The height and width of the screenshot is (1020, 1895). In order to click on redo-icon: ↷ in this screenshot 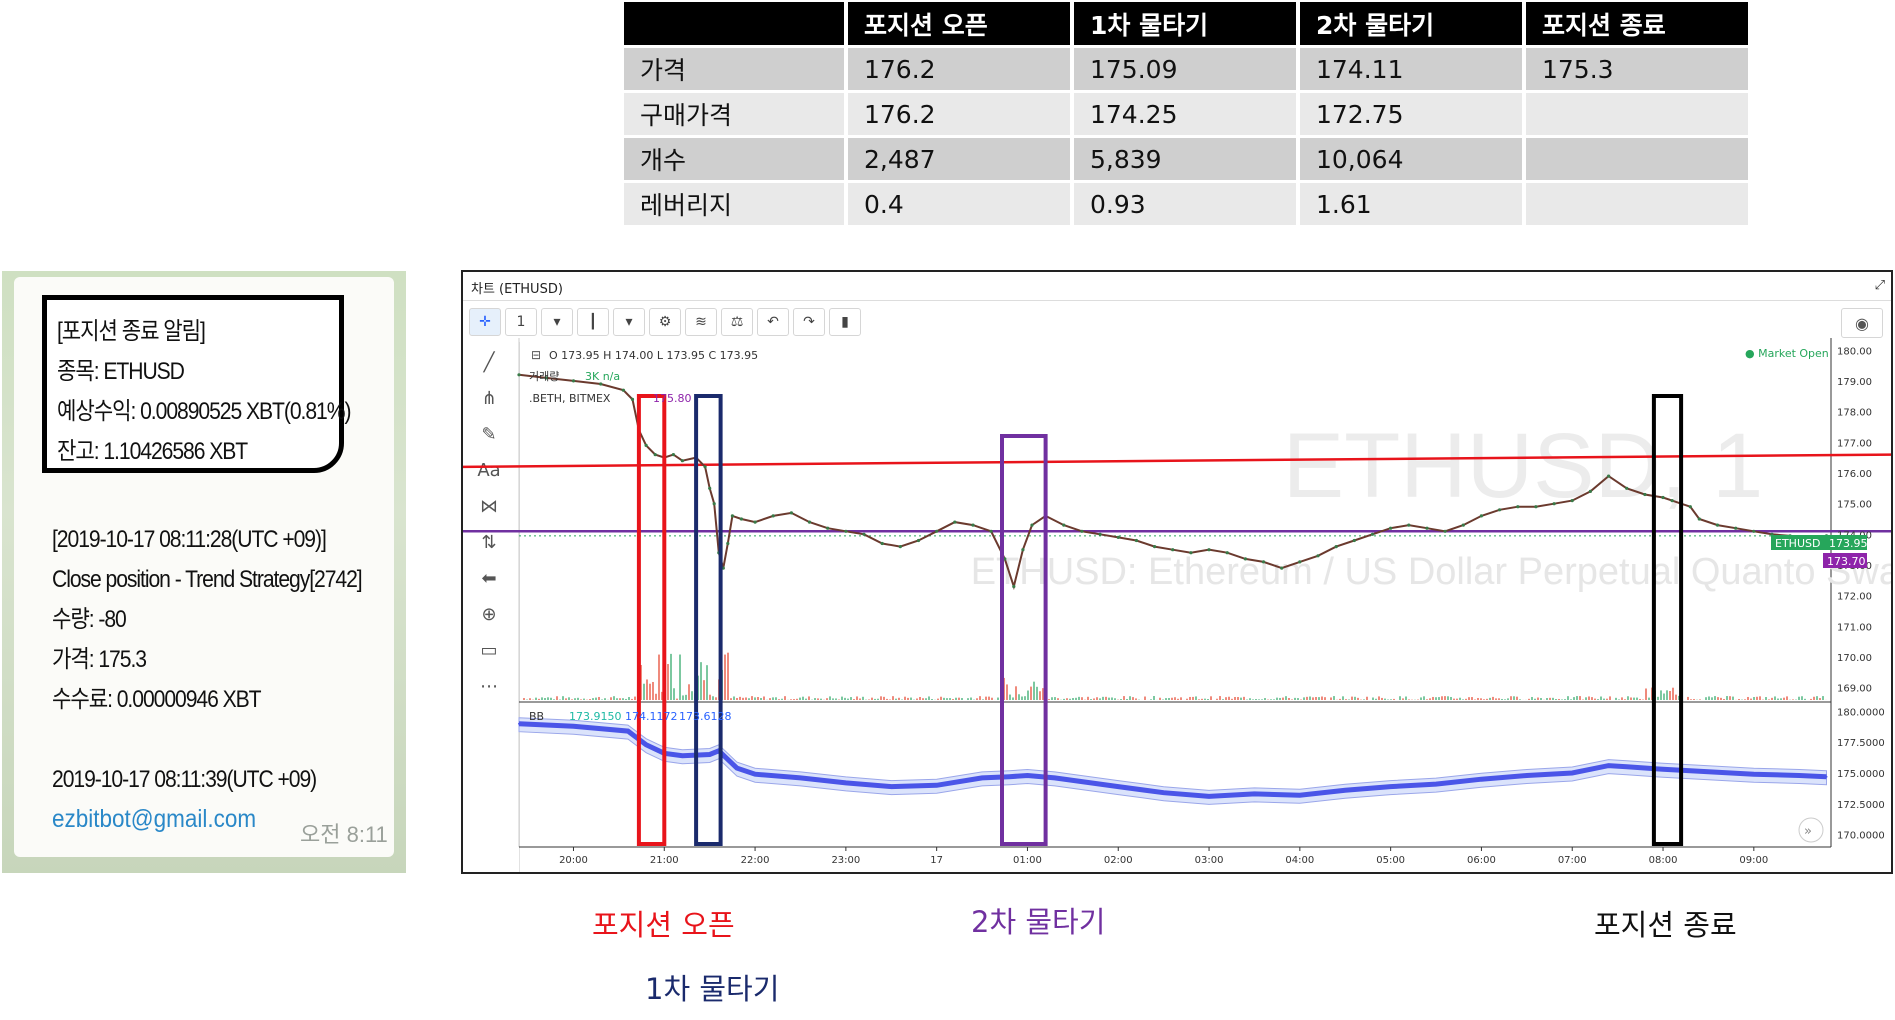, I will do `click(809, 322)`.